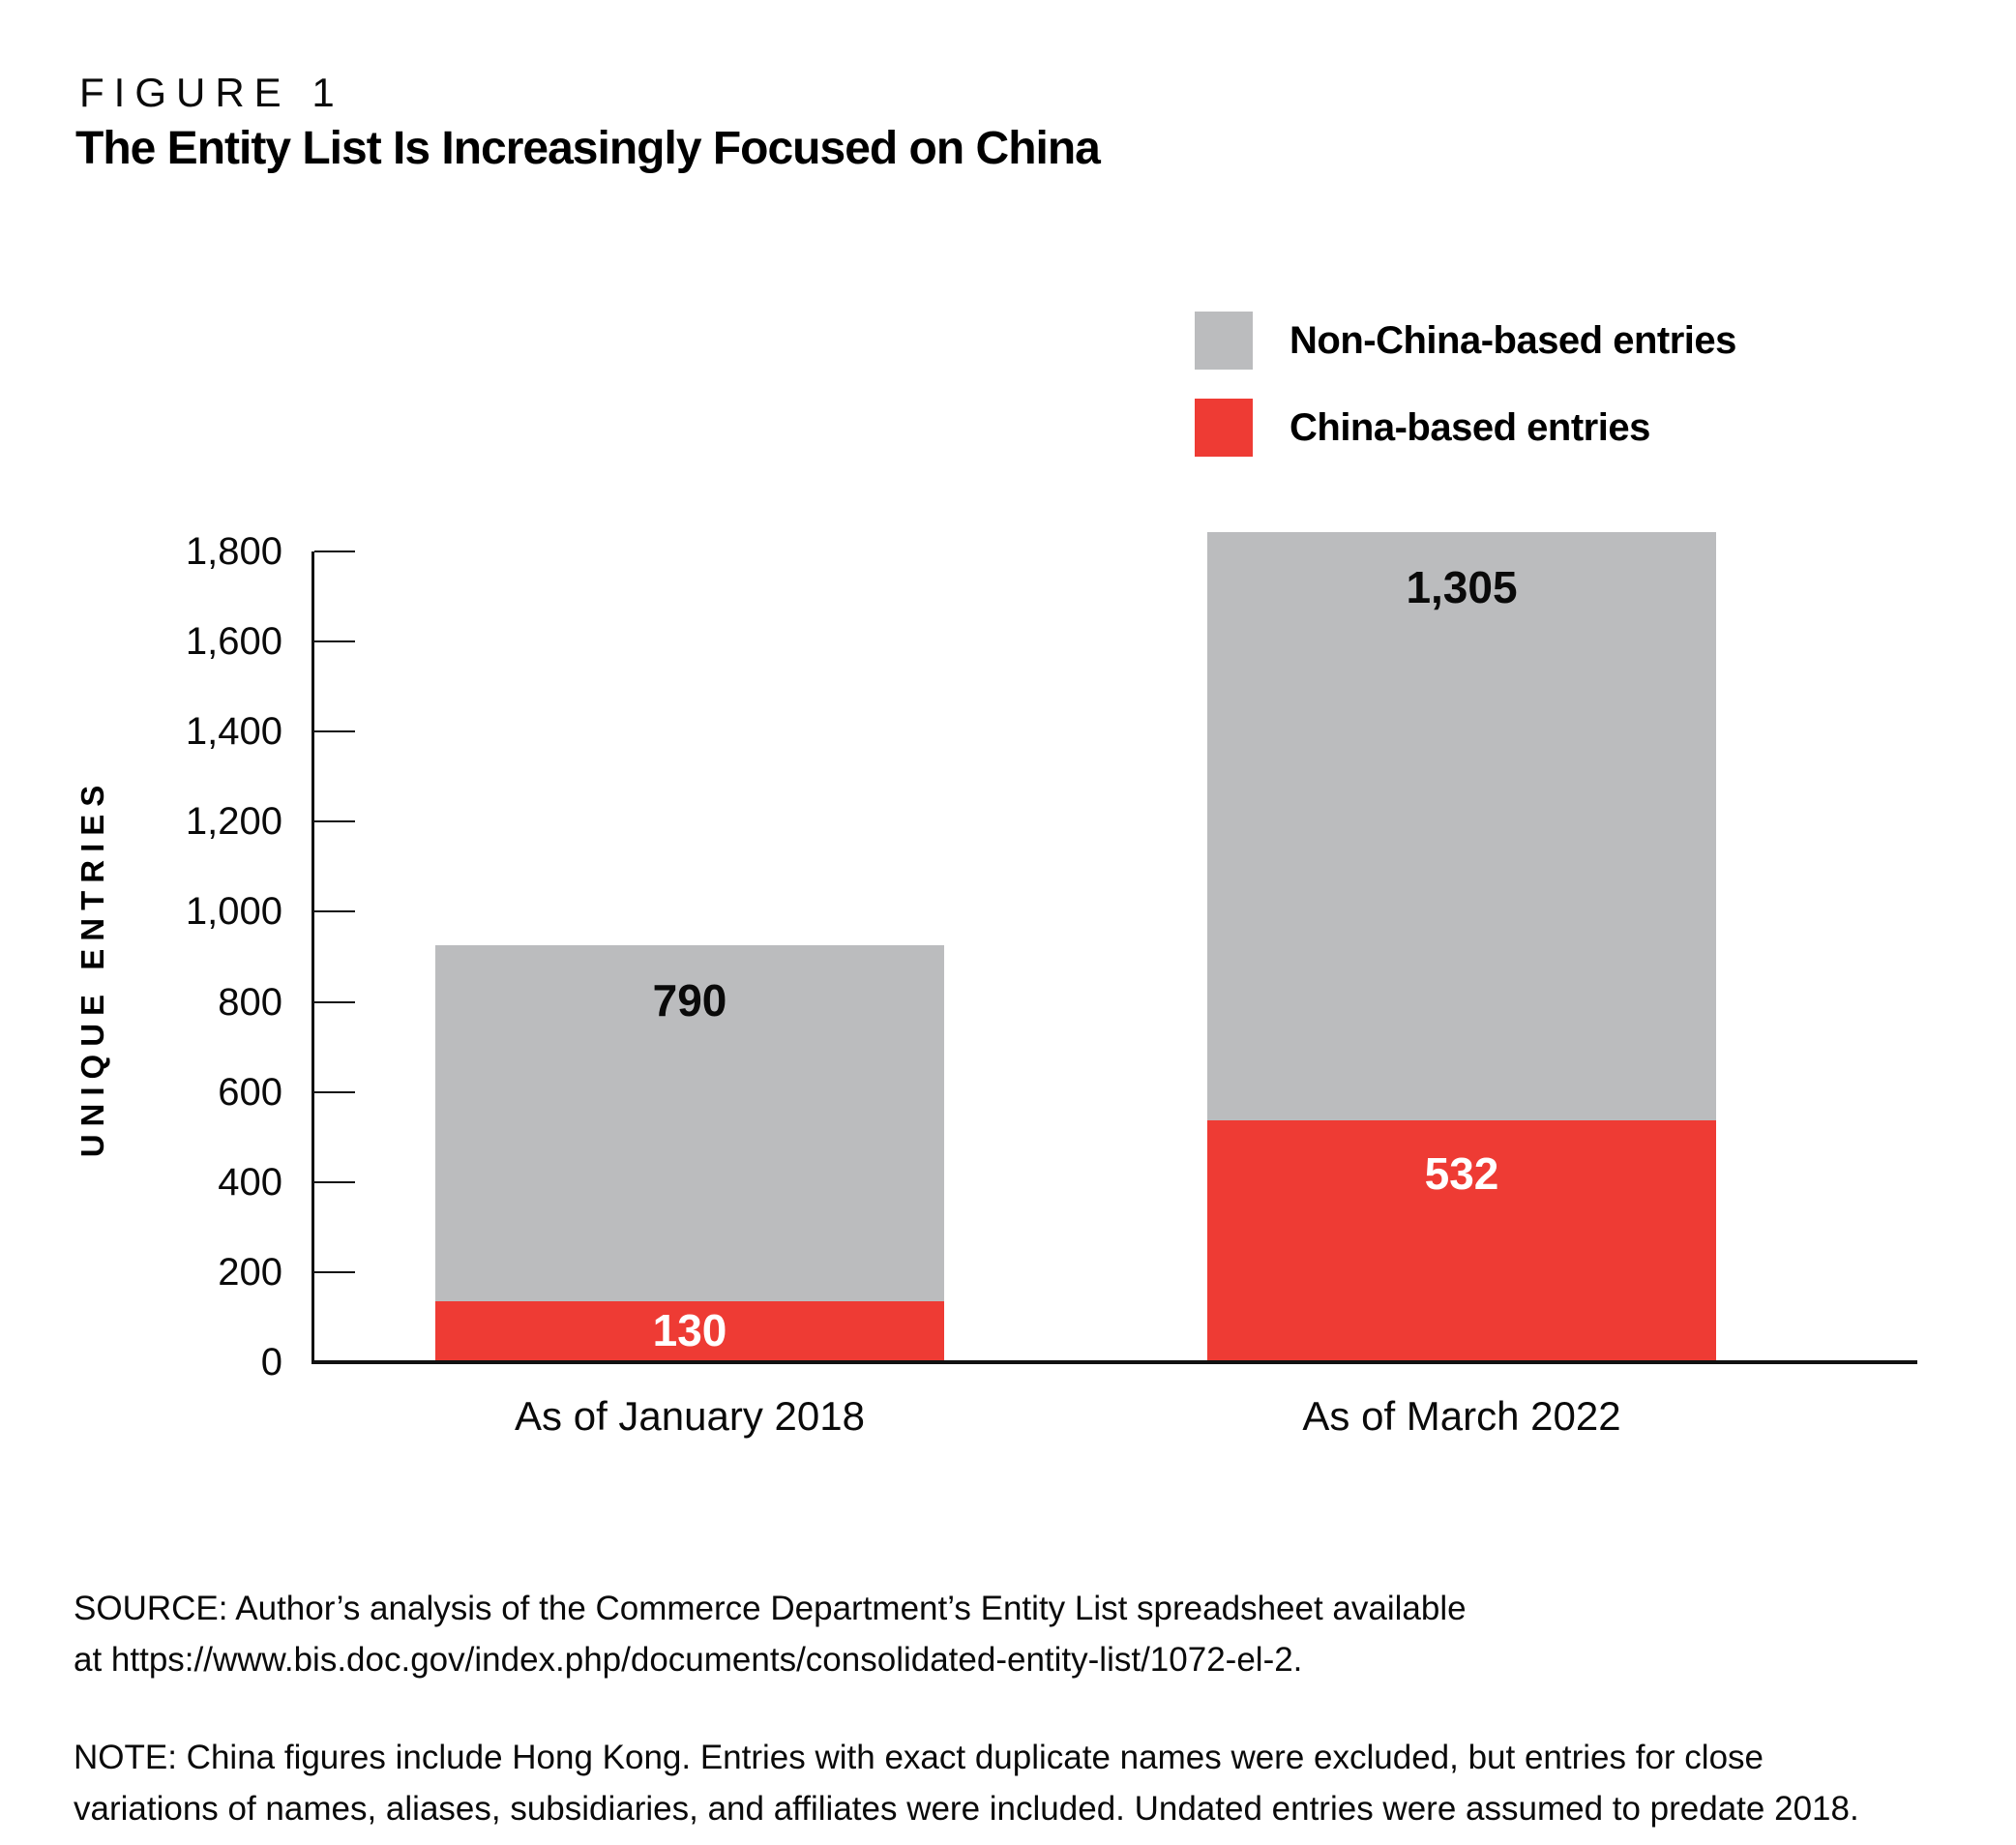 The image size is (2016, 1845). Describe the element at coordinates (250, 1182) in the screenshot. I see `y-tick-label: 400` at that location.